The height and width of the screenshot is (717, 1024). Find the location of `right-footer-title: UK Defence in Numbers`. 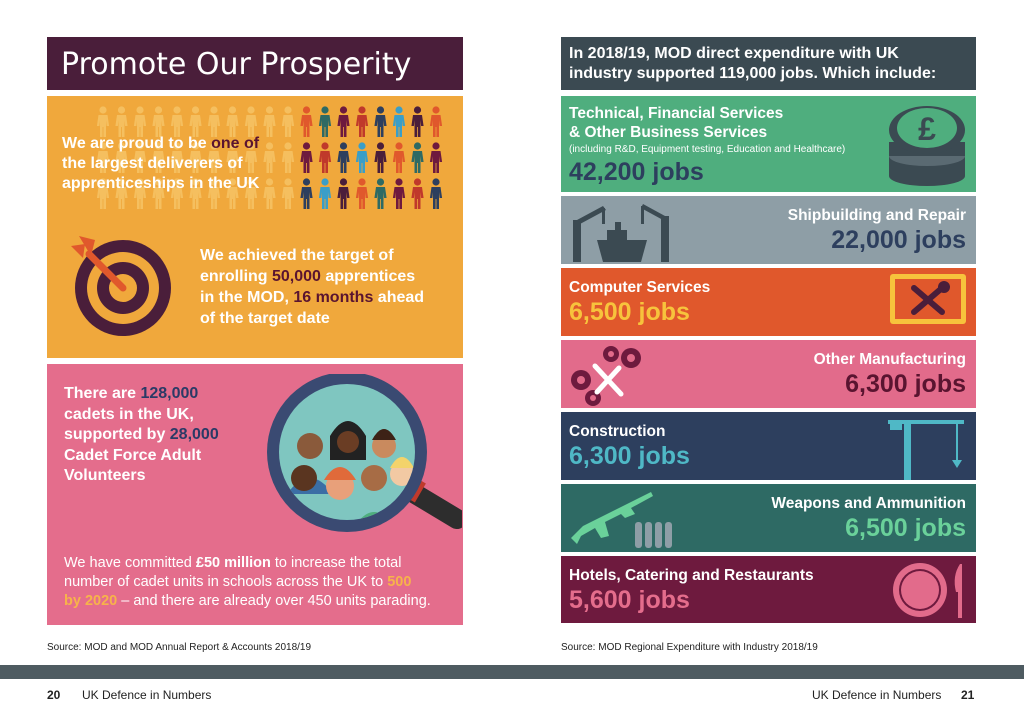

right-footer-title: UK Defence in Numbers is located at coordinates (877, 695).